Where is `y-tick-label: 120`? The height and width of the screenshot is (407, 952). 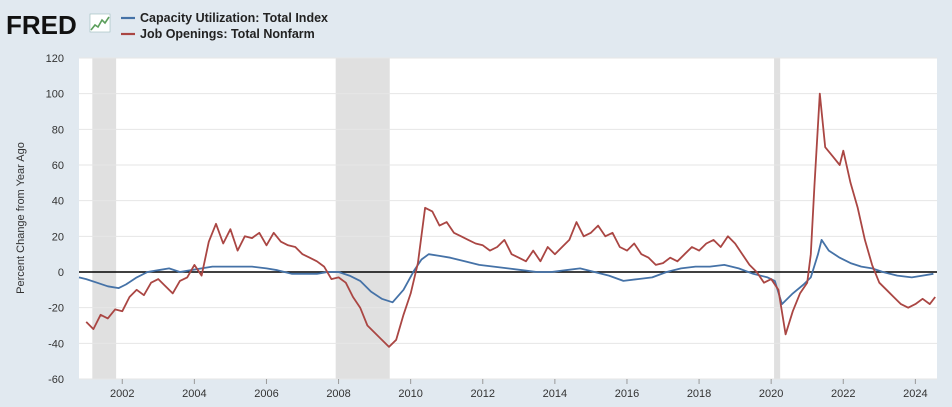 y-tick-label: 120 is located at coordinates (55, 59).